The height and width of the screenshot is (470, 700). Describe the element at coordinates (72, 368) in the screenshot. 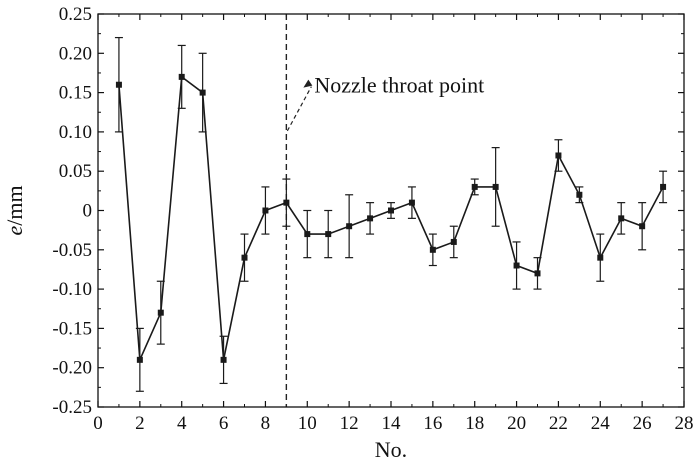

I see `y-tick-label: -0.20` at that location.